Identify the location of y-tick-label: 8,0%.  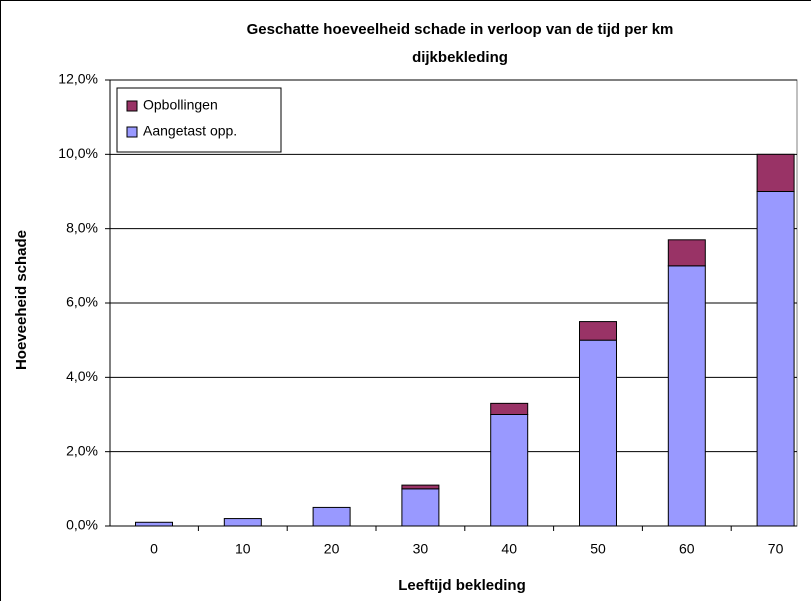
(82, 227).